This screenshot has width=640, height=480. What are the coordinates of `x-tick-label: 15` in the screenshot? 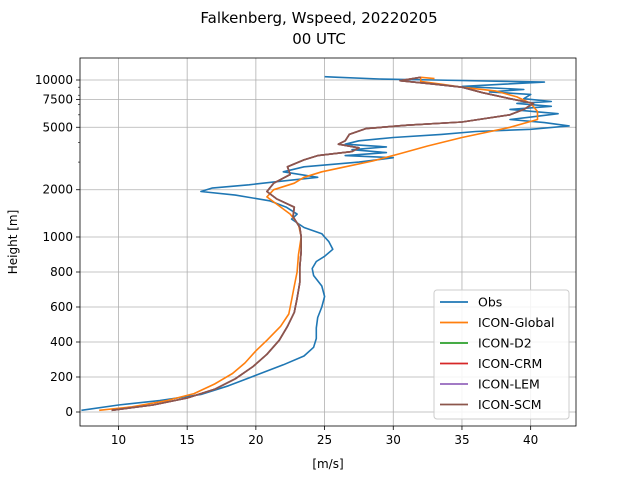 It's located at (187, 440).